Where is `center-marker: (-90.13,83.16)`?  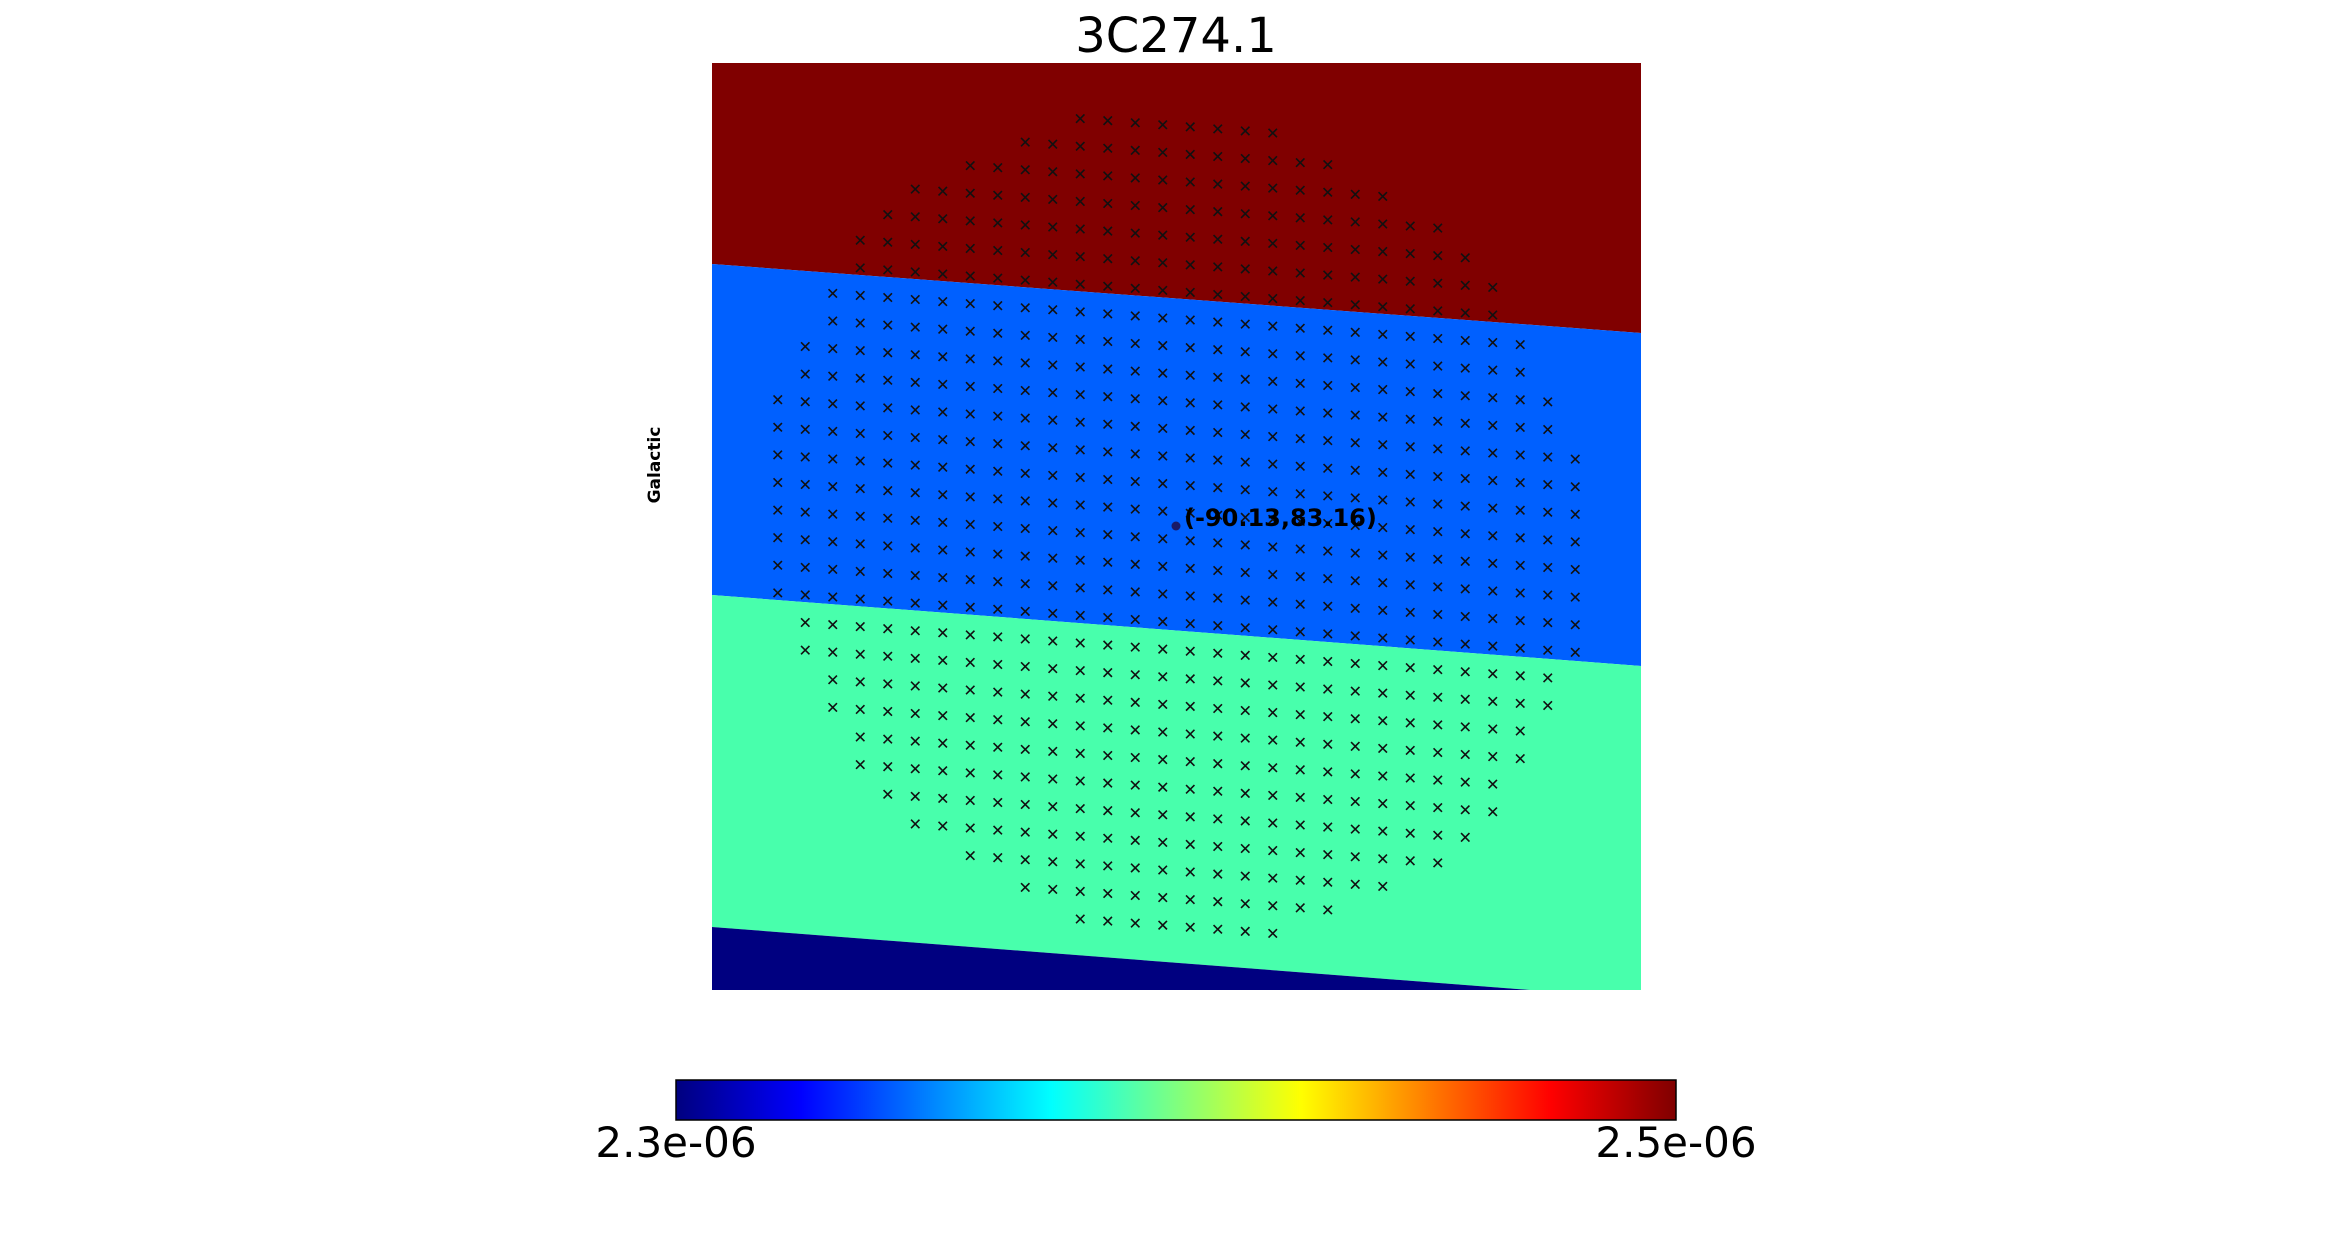 center-marker: (-90.13,83.16) is located at coordinates (1274, 518).